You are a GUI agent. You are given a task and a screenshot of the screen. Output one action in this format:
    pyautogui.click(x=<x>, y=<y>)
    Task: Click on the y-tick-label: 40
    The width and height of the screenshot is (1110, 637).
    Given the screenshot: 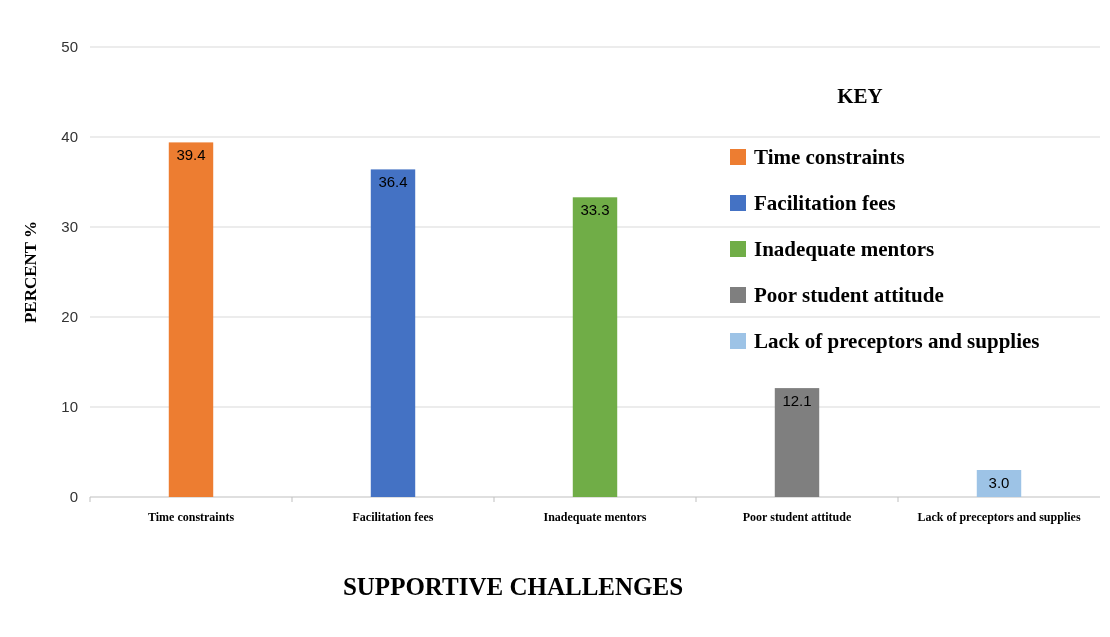 What is the action you would take?
    pyautogui.click(x=69, y=137)
    